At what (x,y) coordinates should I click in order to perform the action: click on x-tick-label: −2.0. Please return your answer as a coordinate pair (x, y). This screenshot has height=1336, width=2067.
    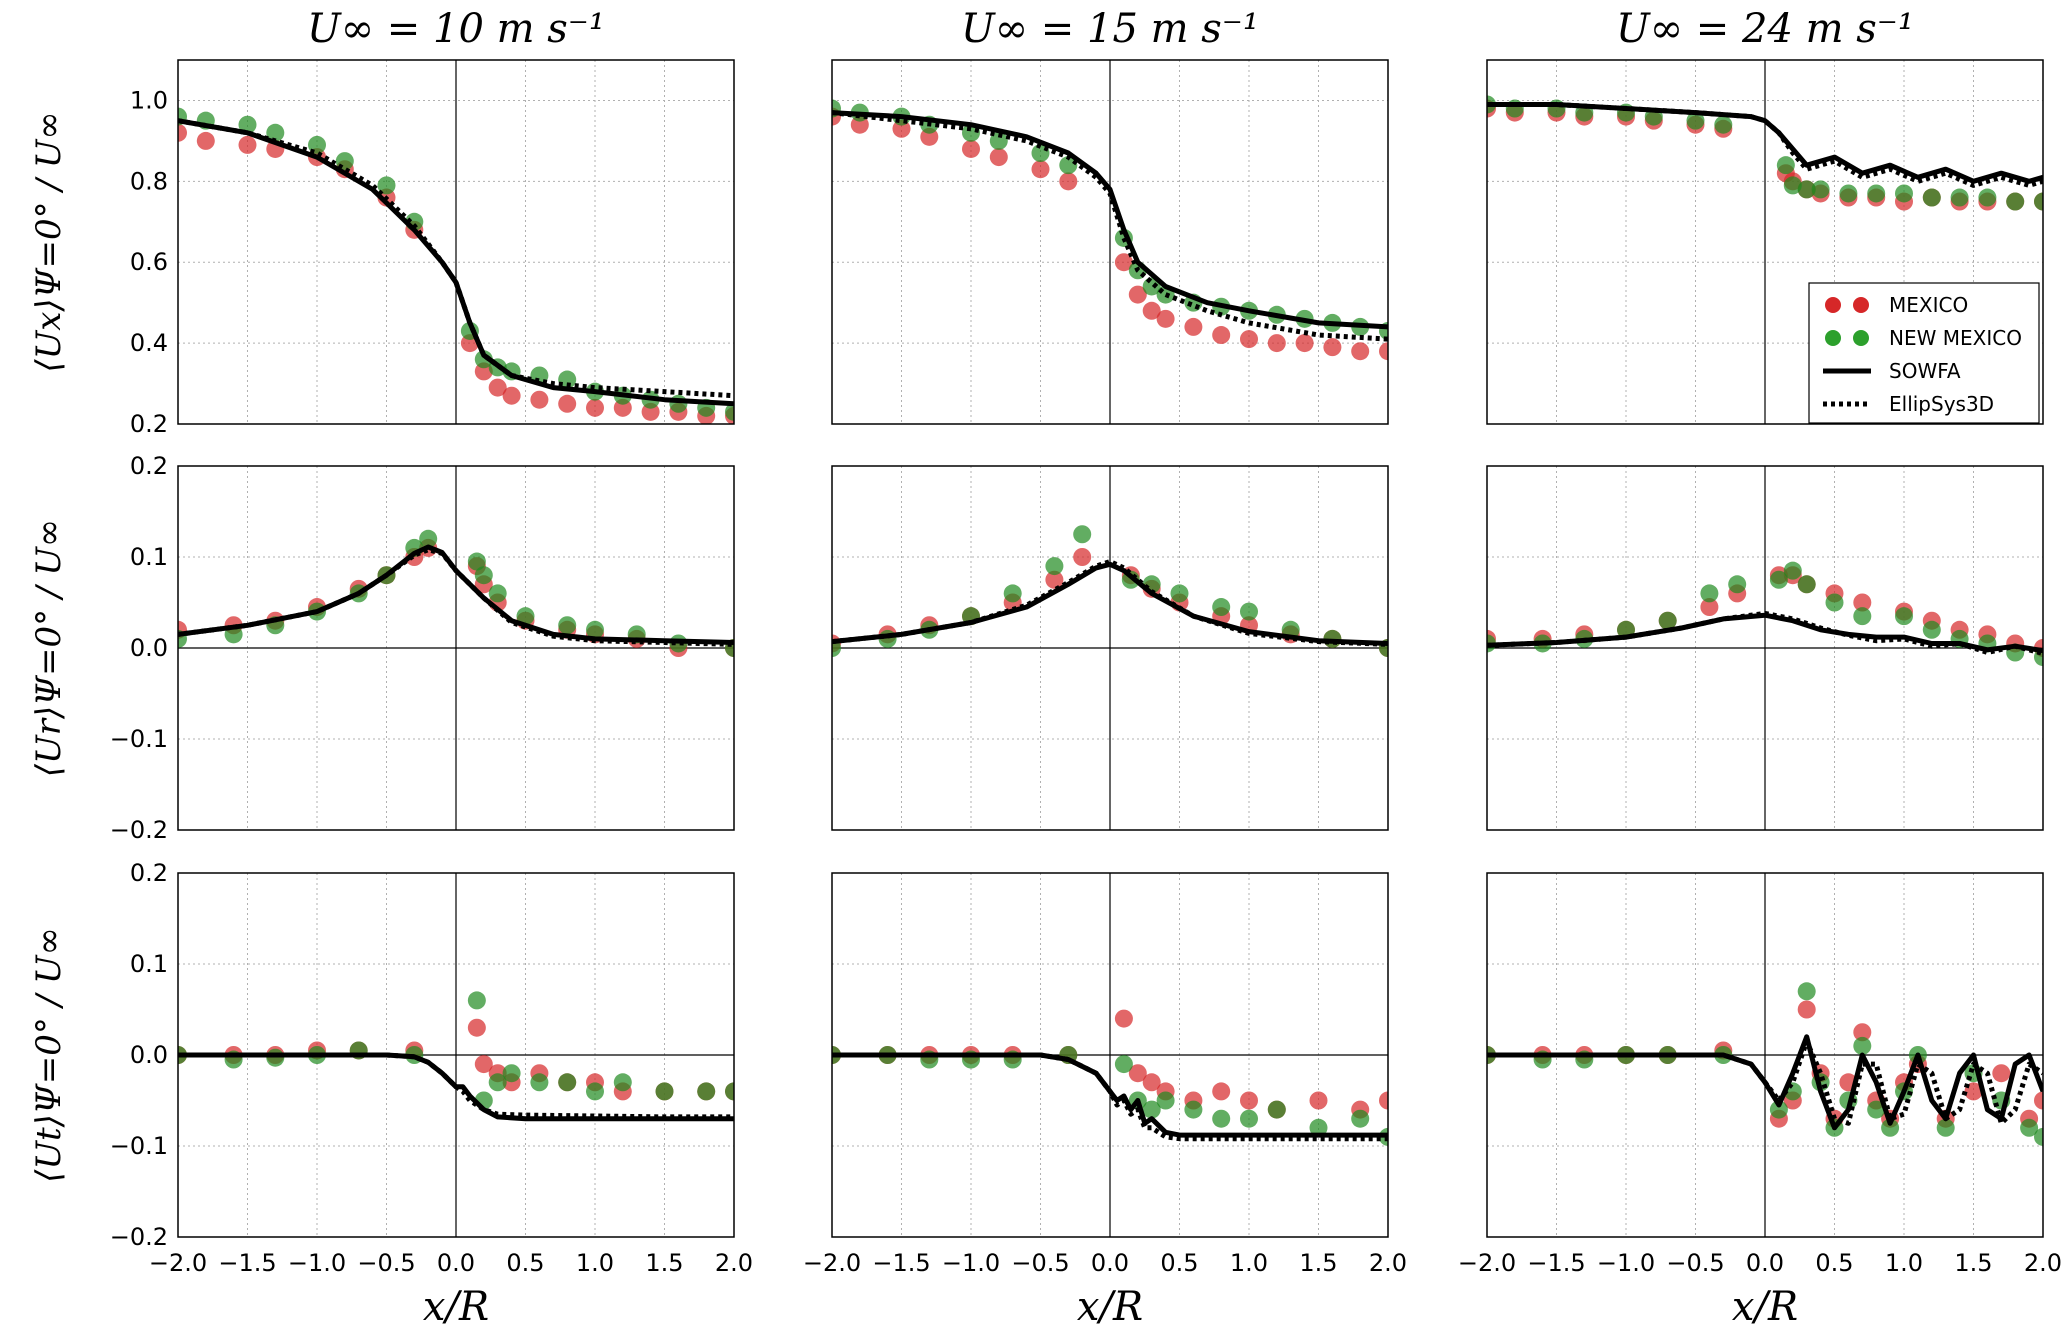
    Looking at the image, I should click on (178, 1263).